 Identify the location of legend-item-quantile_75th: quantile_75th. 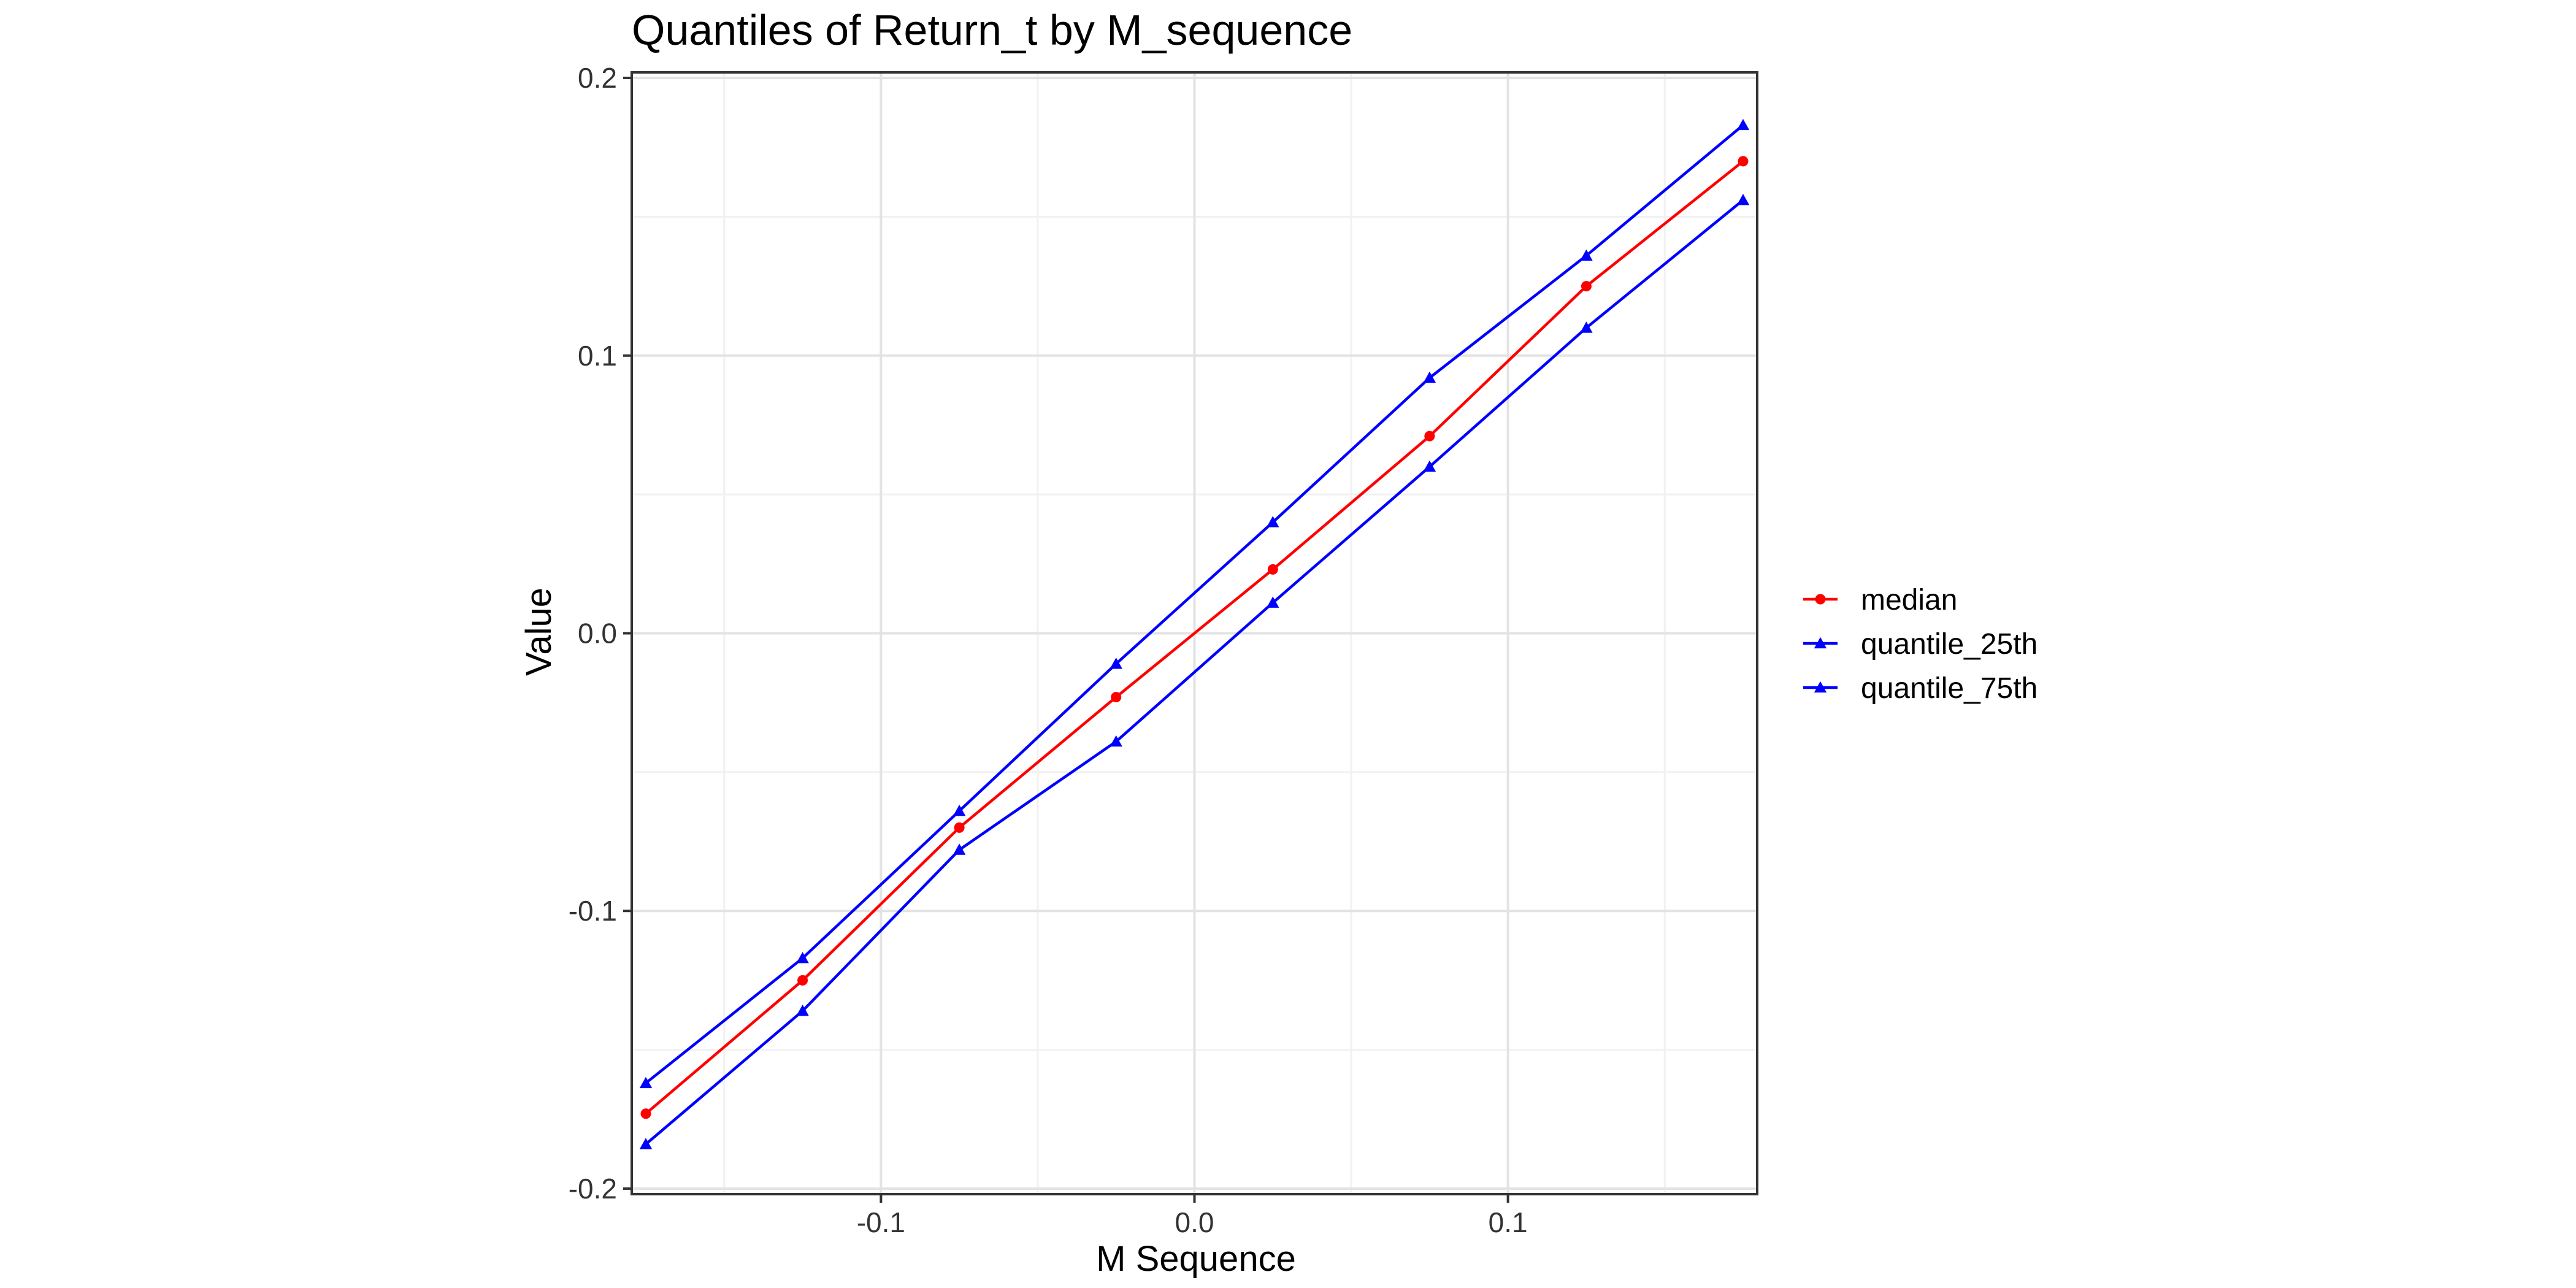
(1920, 688).